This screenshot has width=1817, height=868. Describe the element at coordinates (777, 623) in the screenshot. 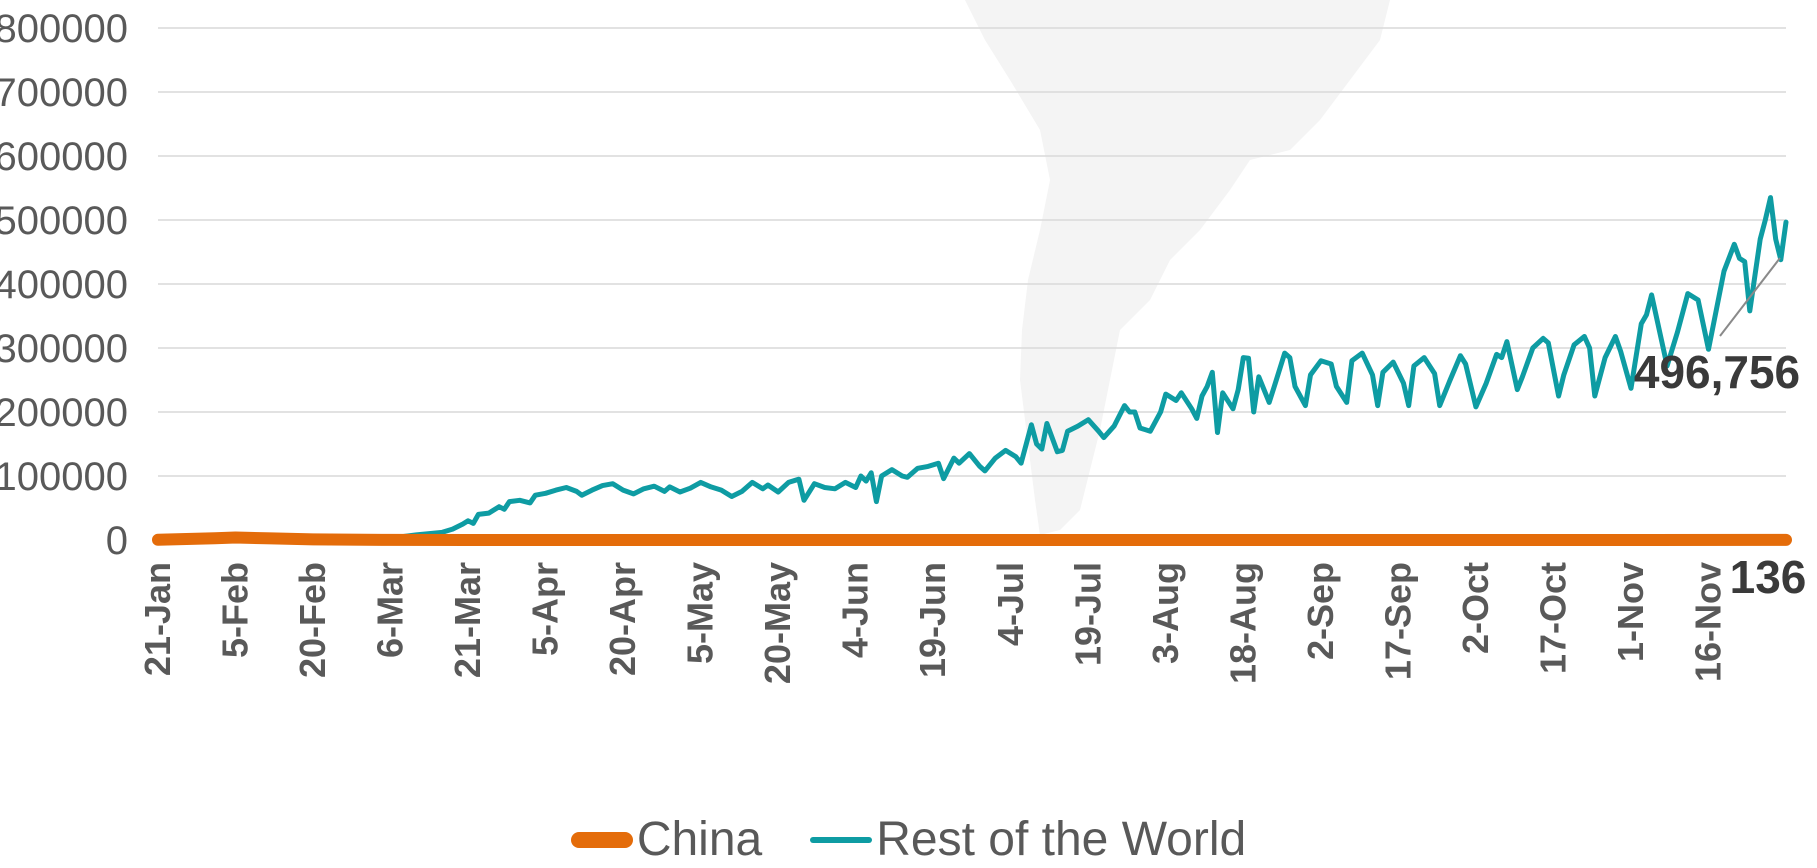

I see `x-tick-label: 20-May` at that location.